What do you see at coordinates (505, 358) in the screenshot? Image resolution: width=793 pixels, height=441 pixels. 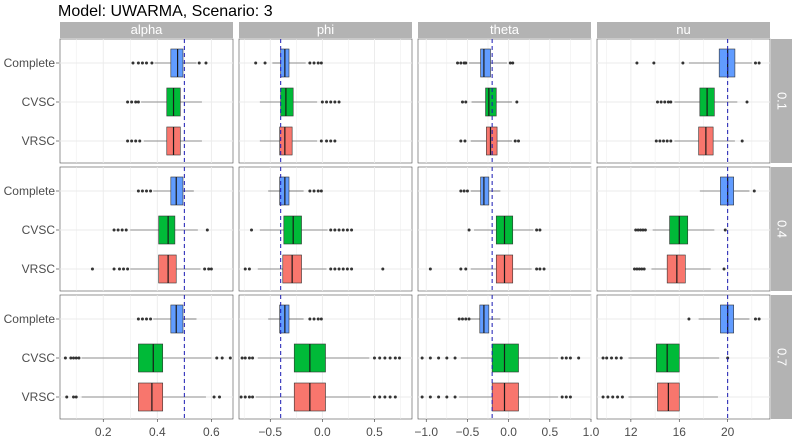 I see `box-0.7-theta-CVSC` at bounding box center [505, 358].